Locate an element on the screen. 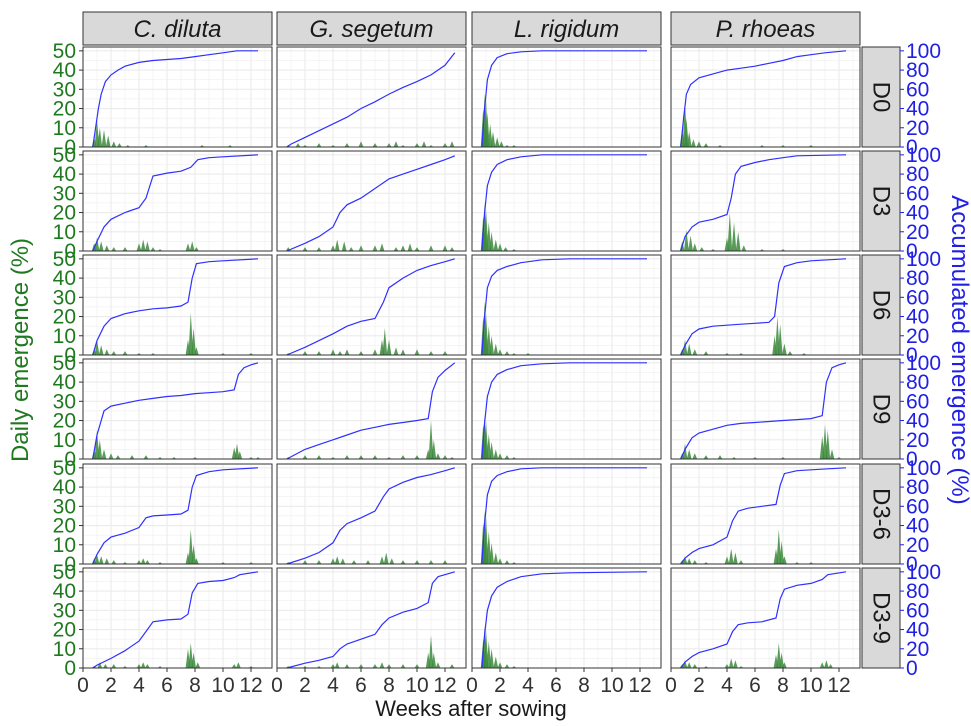 This screenshot has height=726, width=971. right-tick-label: 0 is located at coordinates (912, 668).